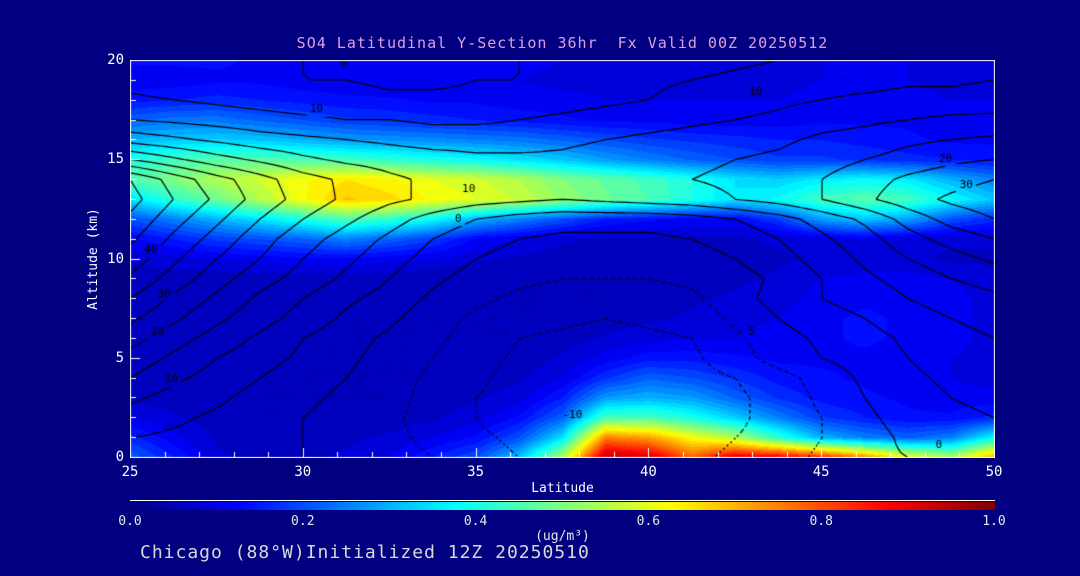 The image size is (1080, 576). I want to click on colorbar-tick-label: 1.0, so click(994, 521).